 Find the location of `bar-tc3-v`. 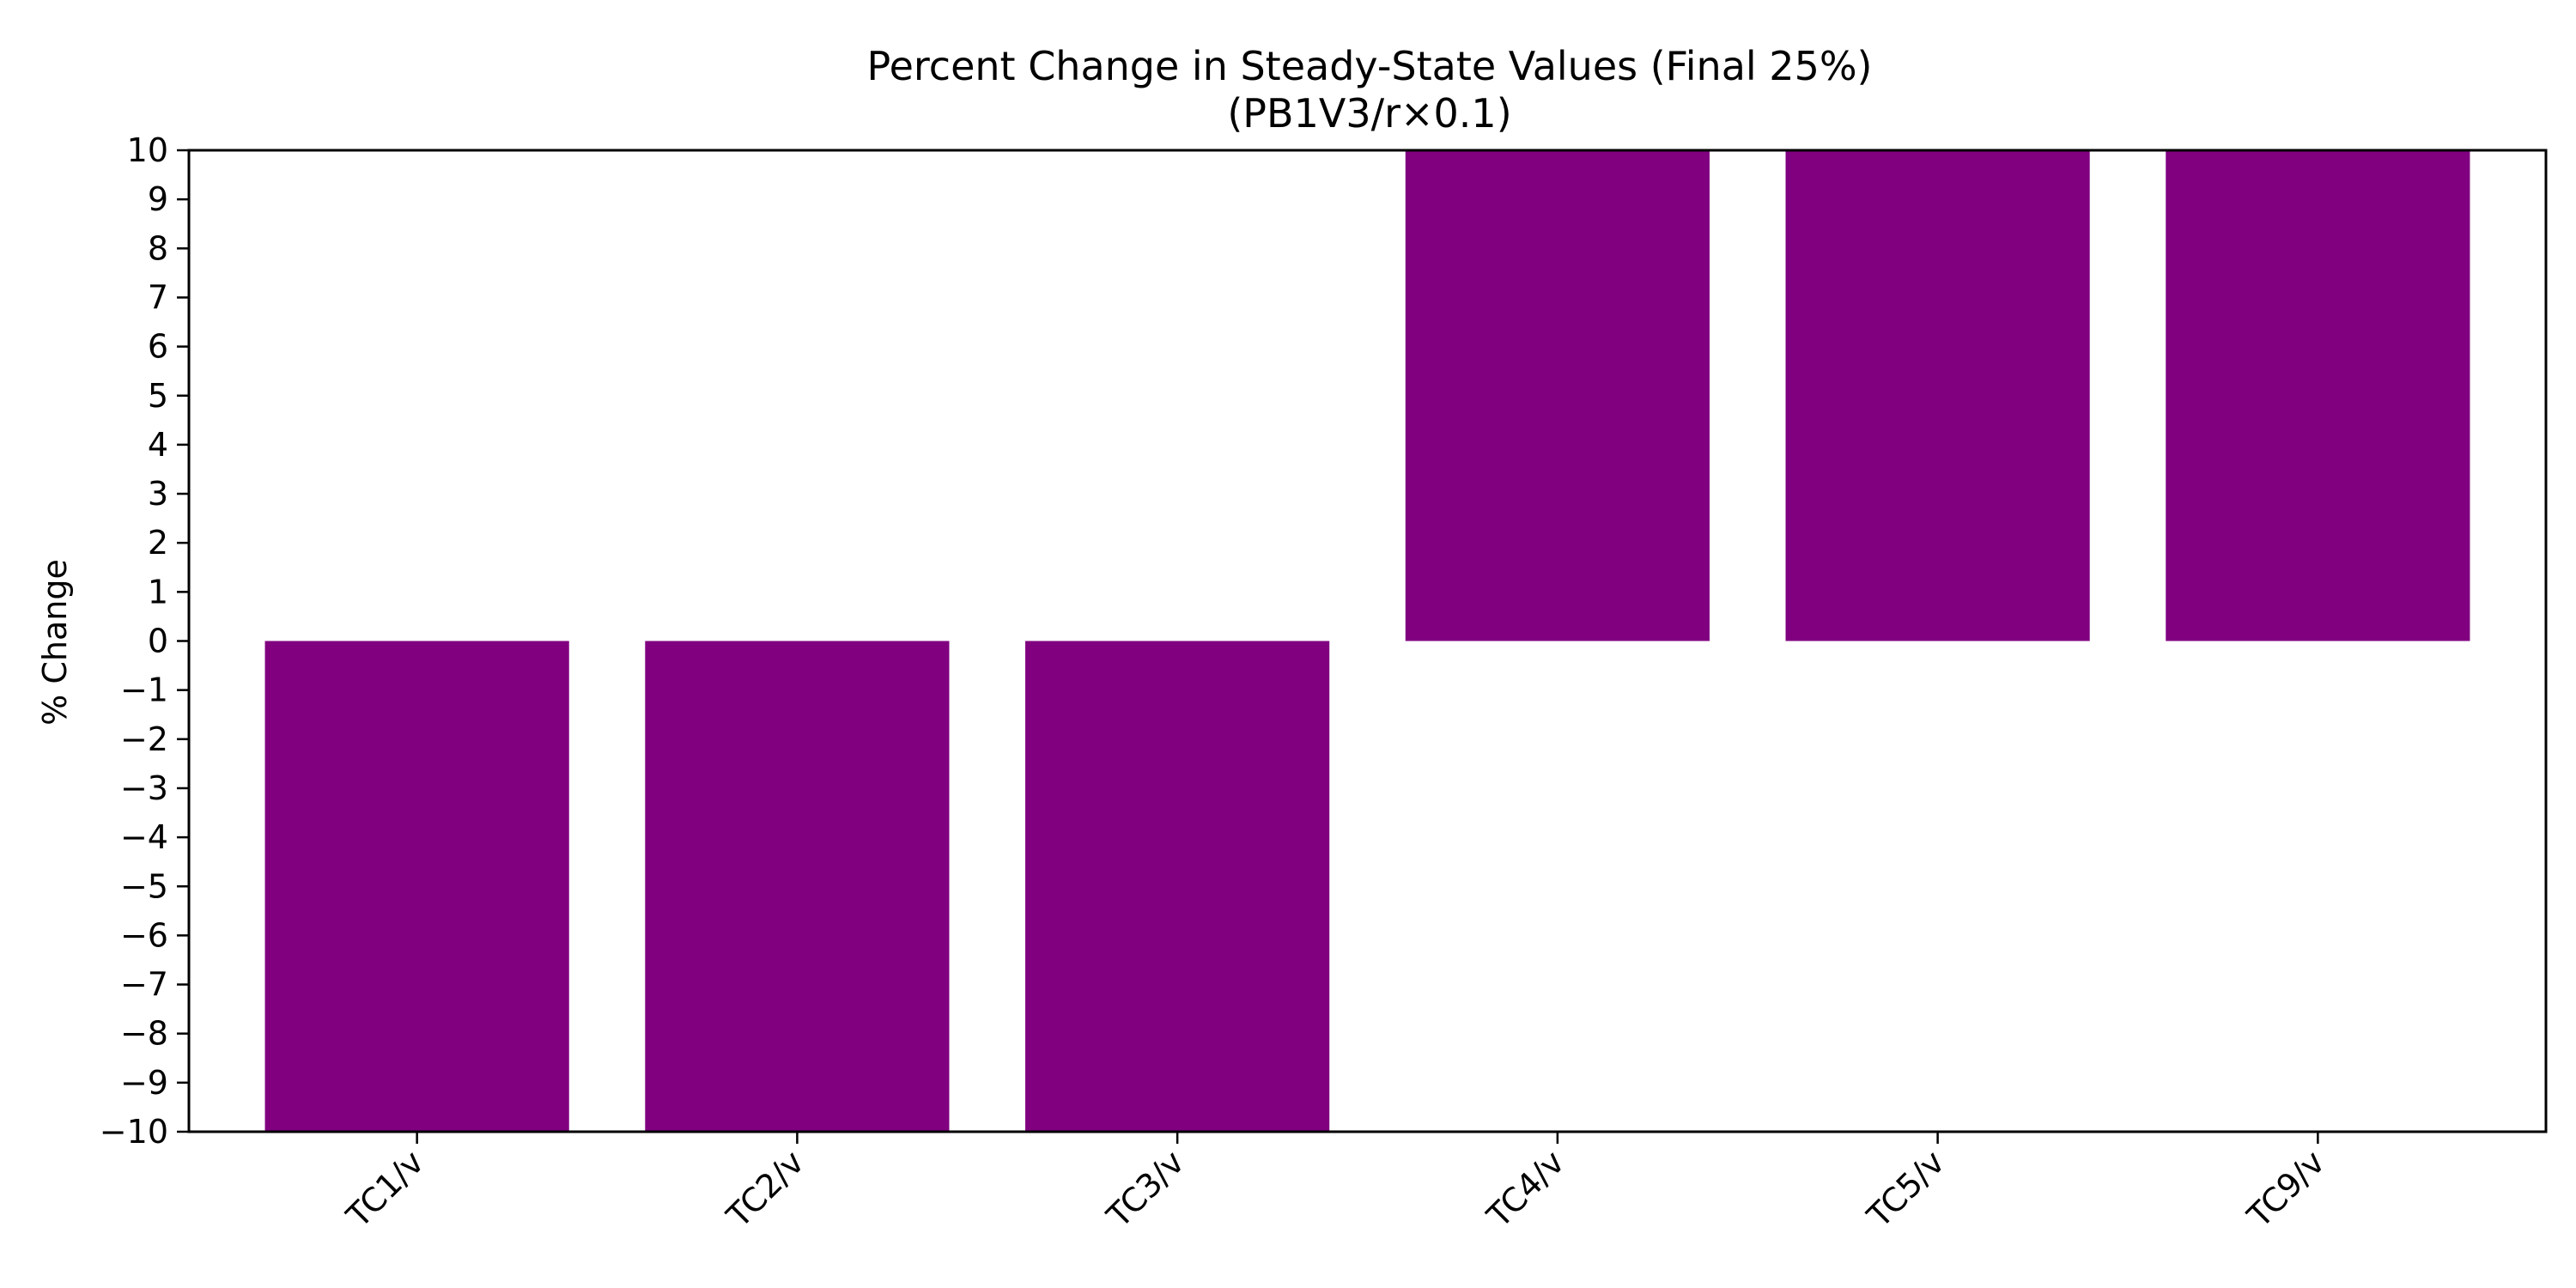

bar-tc3-v is located at coordinates (1177, 886).